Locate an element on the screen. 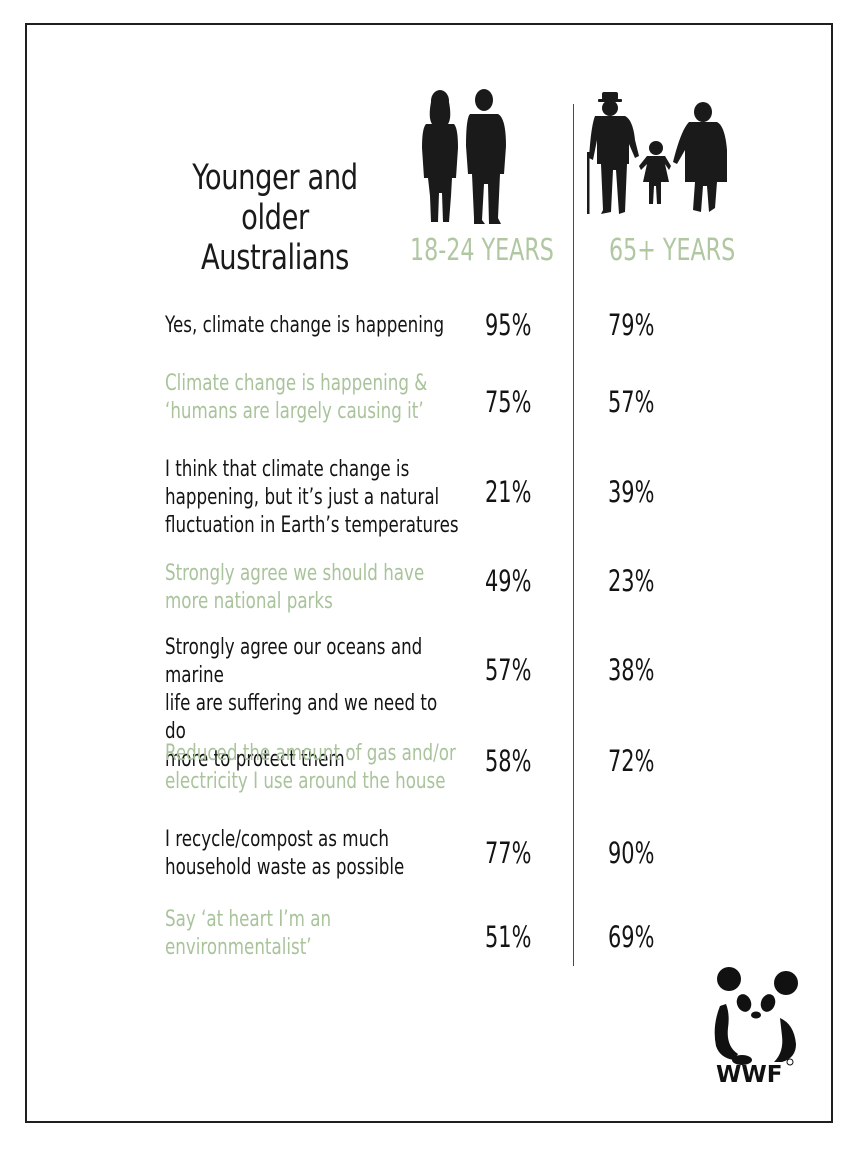 The height and width of the screenshot is (1153, 862). value-65-plus: 57% is located at coordinates (631, 402).